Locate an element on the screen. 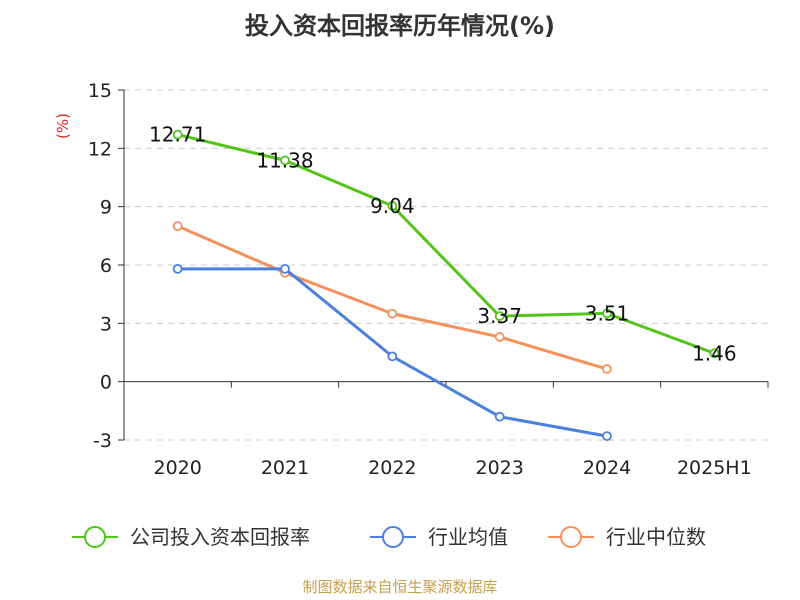 This screenshot has height=600, width=800. x-tick-label: 2022 is located at coordinates (392, 468).